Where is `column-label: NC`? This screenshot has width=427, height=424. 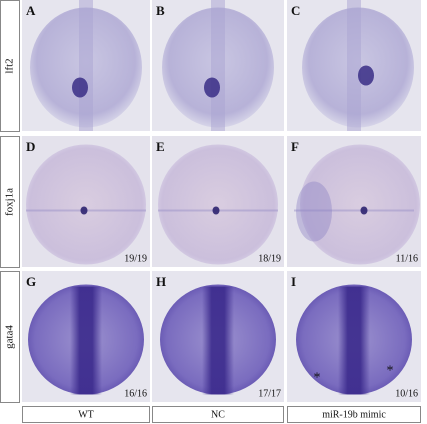
column-label: NC is located at coordinates (218, 414).